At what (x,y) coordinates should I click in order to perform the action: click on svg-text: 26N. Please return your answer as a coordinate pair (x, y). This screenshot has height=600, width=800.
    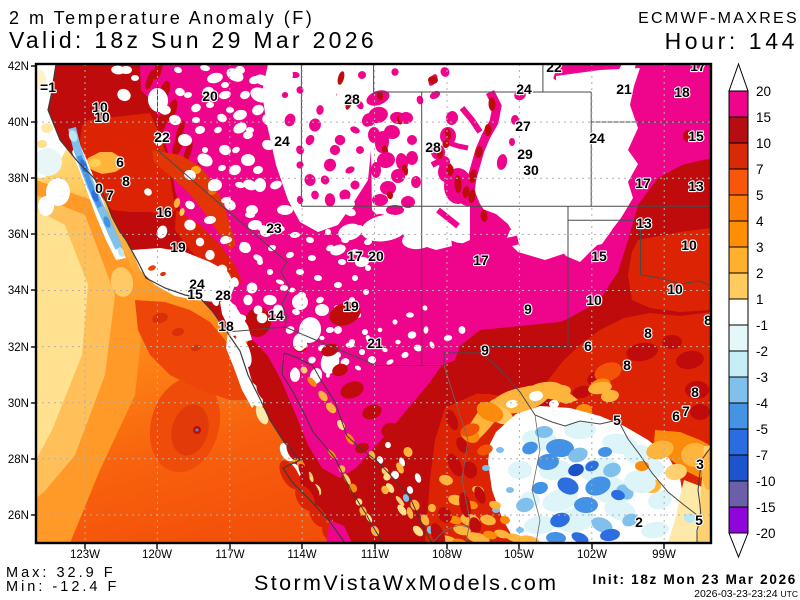
    Looking at the image, I should click on (18, 516).